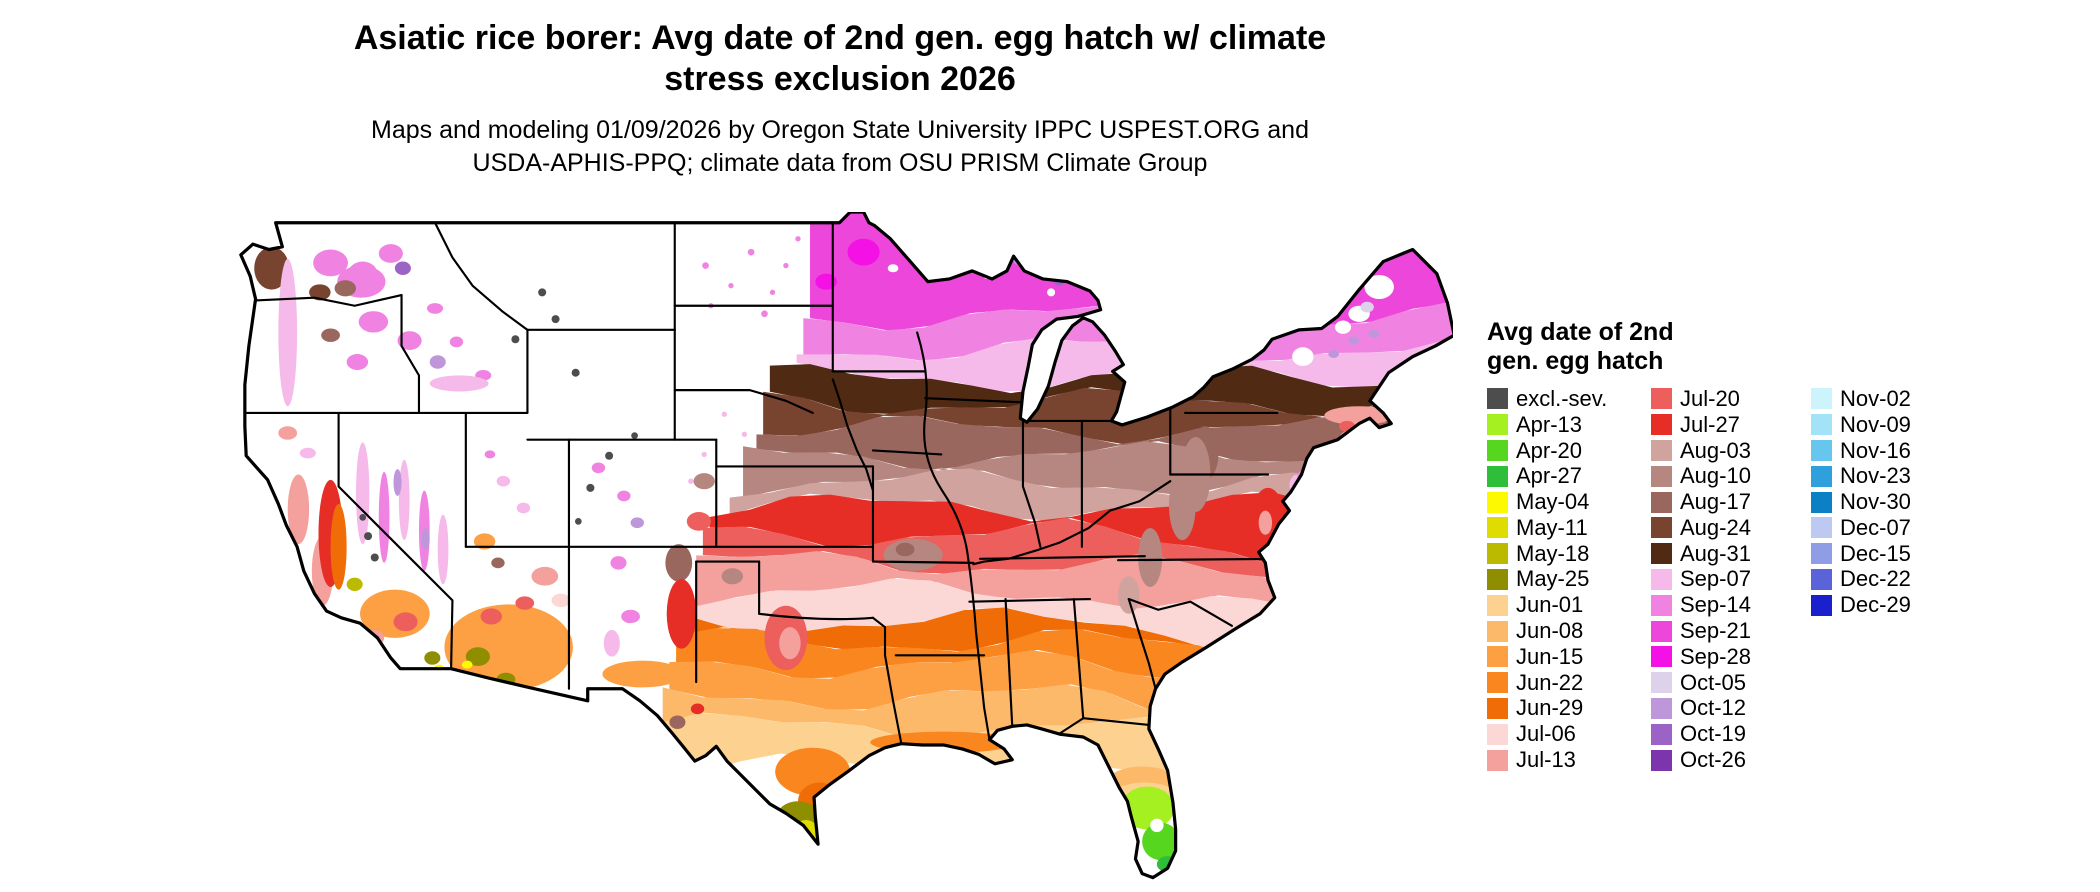 The image size is (2100, 892). I want to click on legend-item: Jul-06, so click(1562, 734).